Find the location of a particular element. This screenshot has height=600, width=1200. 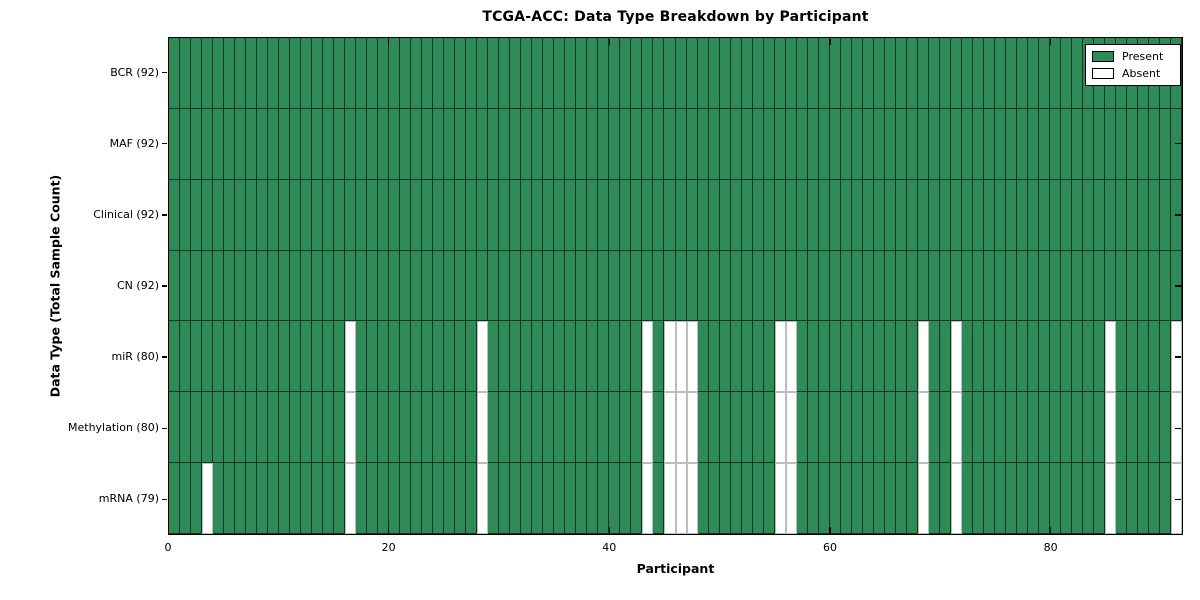

x-tick-label: 0 is located at coordinates (168, 547).